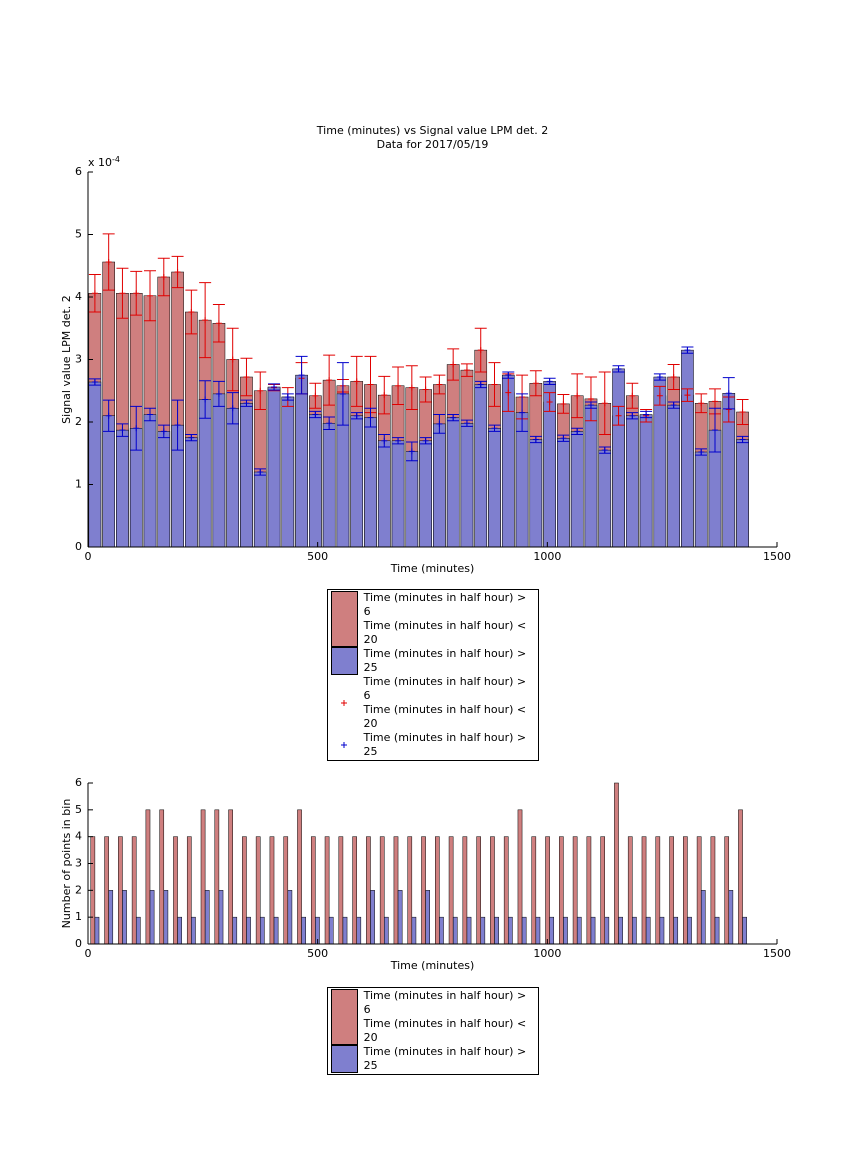  What do you see at coordinates (777, 556) in the screenshot?
I see `x-tick-label: 1500` at bounding box center [777, 556].